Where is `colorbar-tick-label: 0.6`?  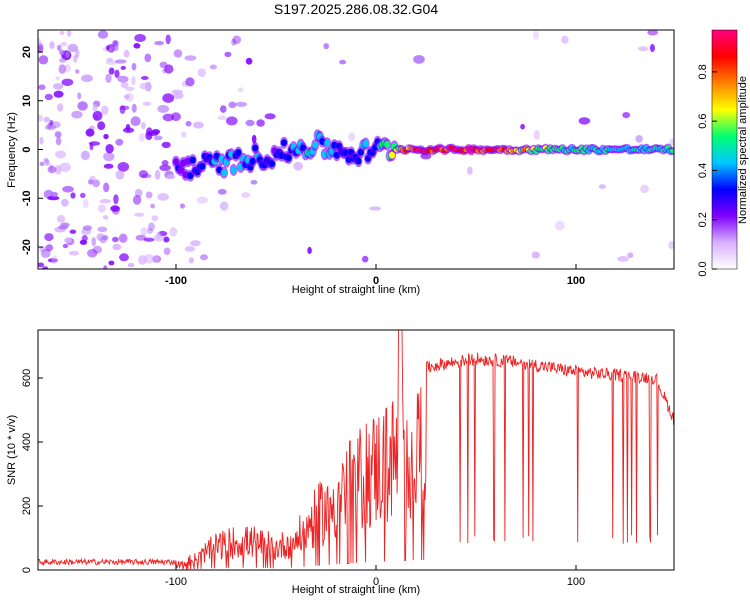
colorbar-tick-label: 0.6 is located at coordinates (703, 121).